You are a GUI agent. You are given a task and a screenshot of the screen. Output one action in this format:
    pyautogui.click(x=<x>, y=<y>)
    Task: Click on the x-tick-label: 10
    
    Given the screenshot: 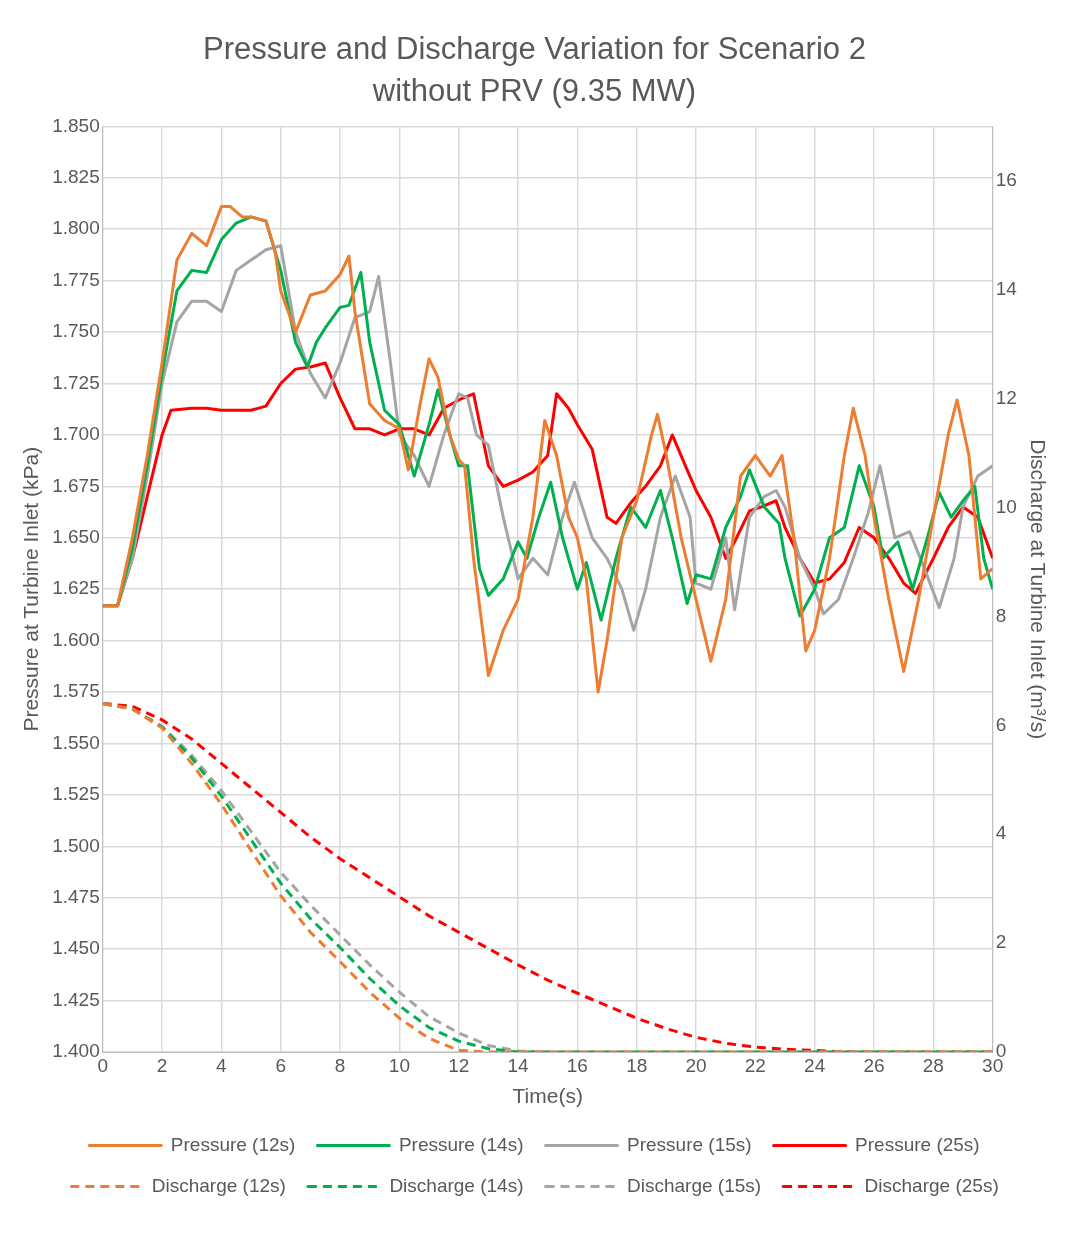 What is the action you would take?
    pyautogui.click(x=399, y=1065)
    